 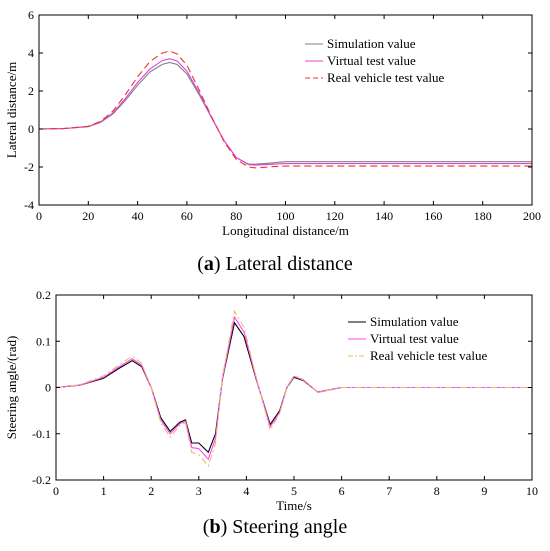 What do you see at coordinates (285, 230) in the screenshot?
I see `x-axis-label: Longitudinal distance/m` at bounding box center [285, 230].